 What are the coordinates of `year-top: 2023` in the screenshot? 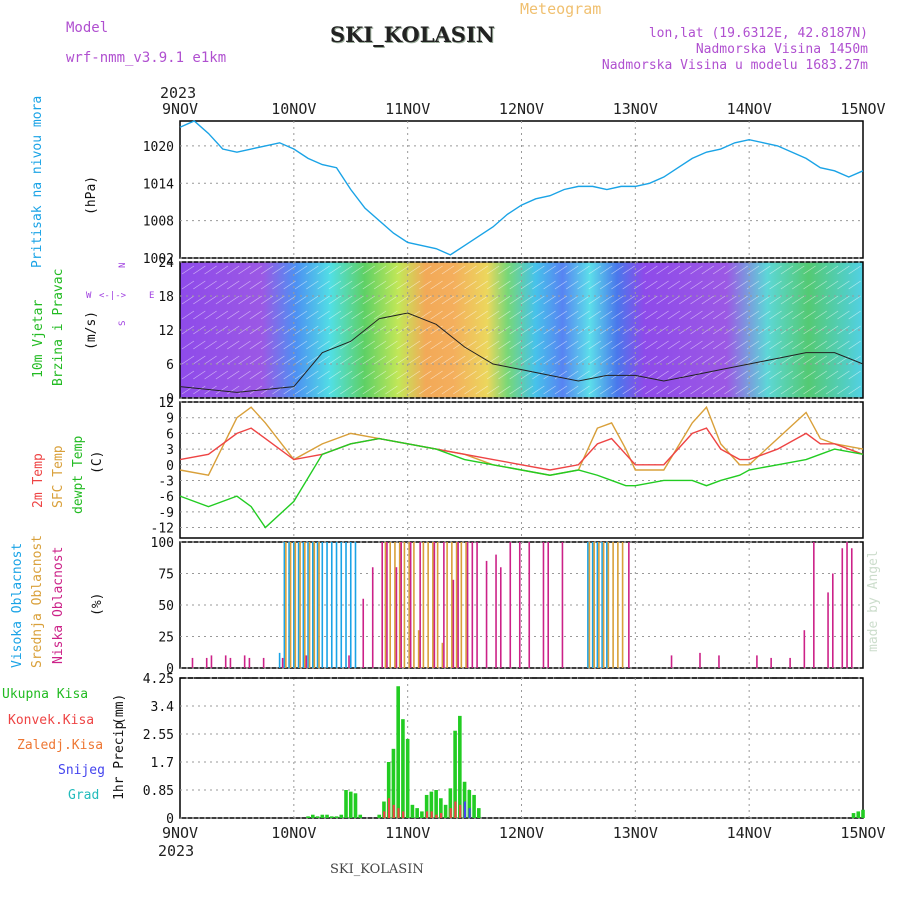 It's located at (178, 93).